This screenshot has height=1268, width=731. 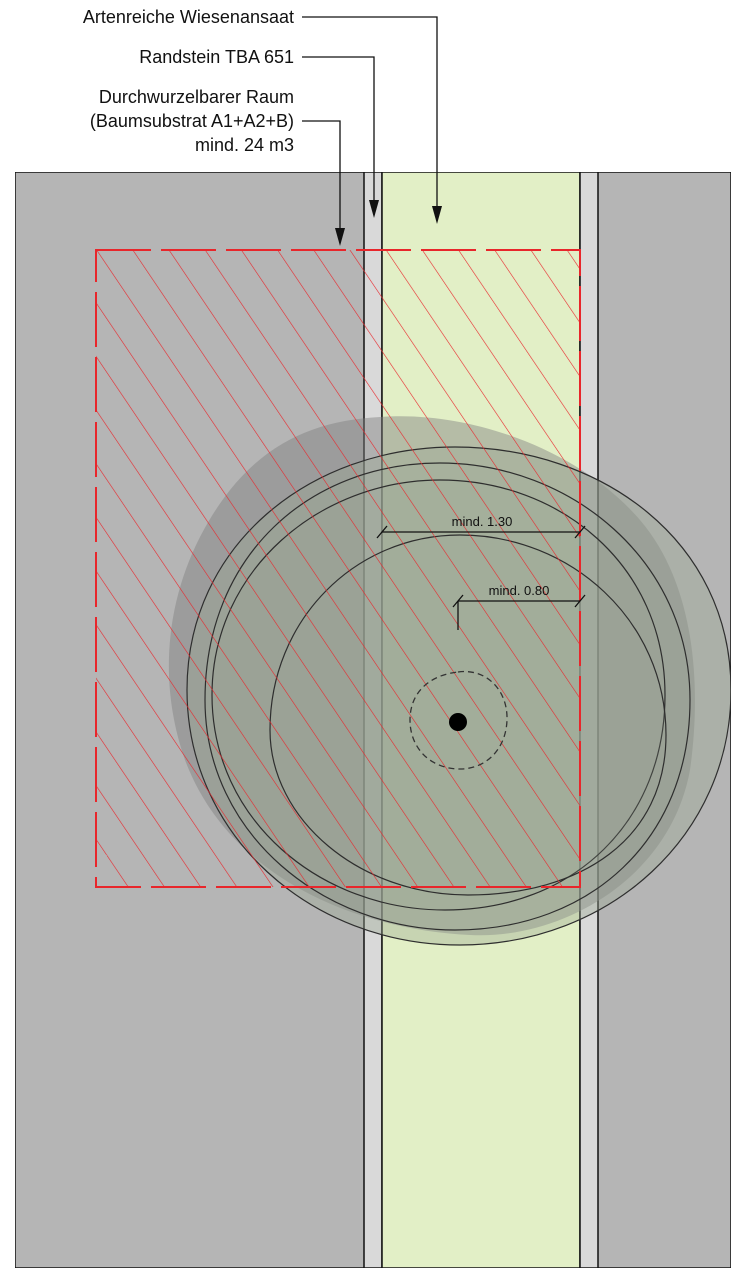 What do you see at coordinates (216, 57) in the screenshot?
I see `label-randstein: Randstein TBA 651` at bounding box center [216, 57].